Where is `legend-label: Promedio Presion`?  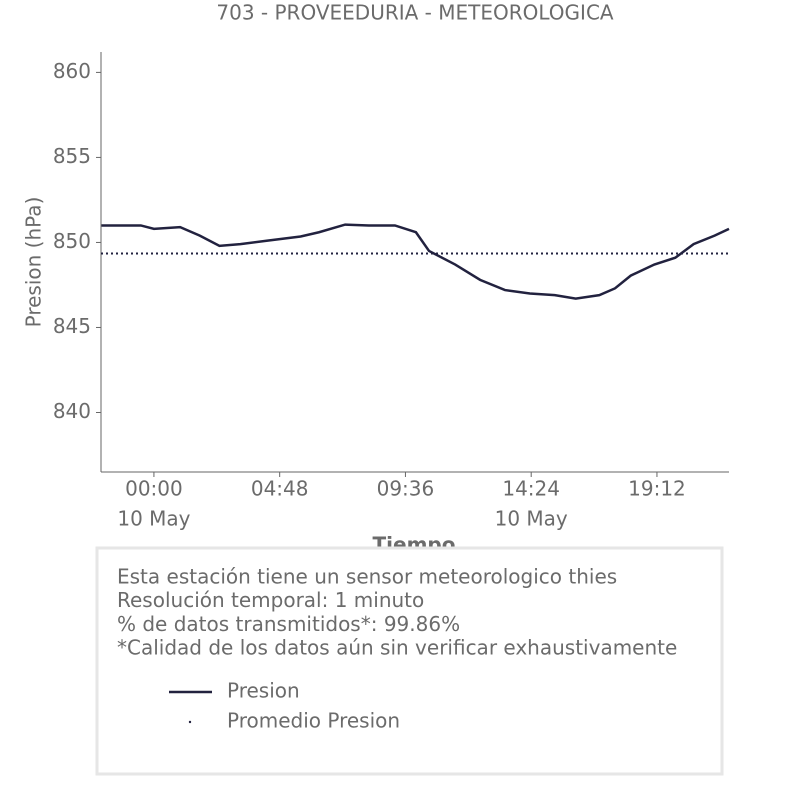
legend-label: Promedio Presion is located at coordinates (313, 721).